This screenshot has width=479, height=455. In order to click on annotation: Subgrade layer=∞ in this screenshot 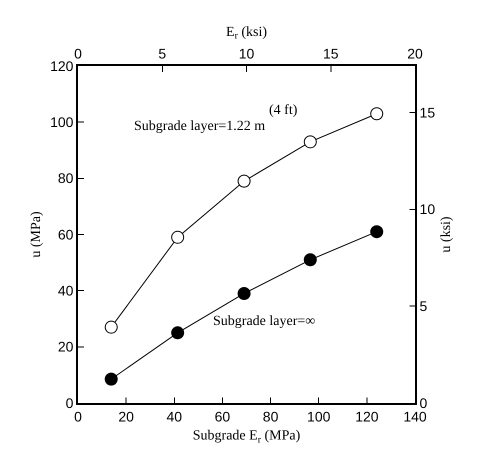, I will do `click(264, 321)`.